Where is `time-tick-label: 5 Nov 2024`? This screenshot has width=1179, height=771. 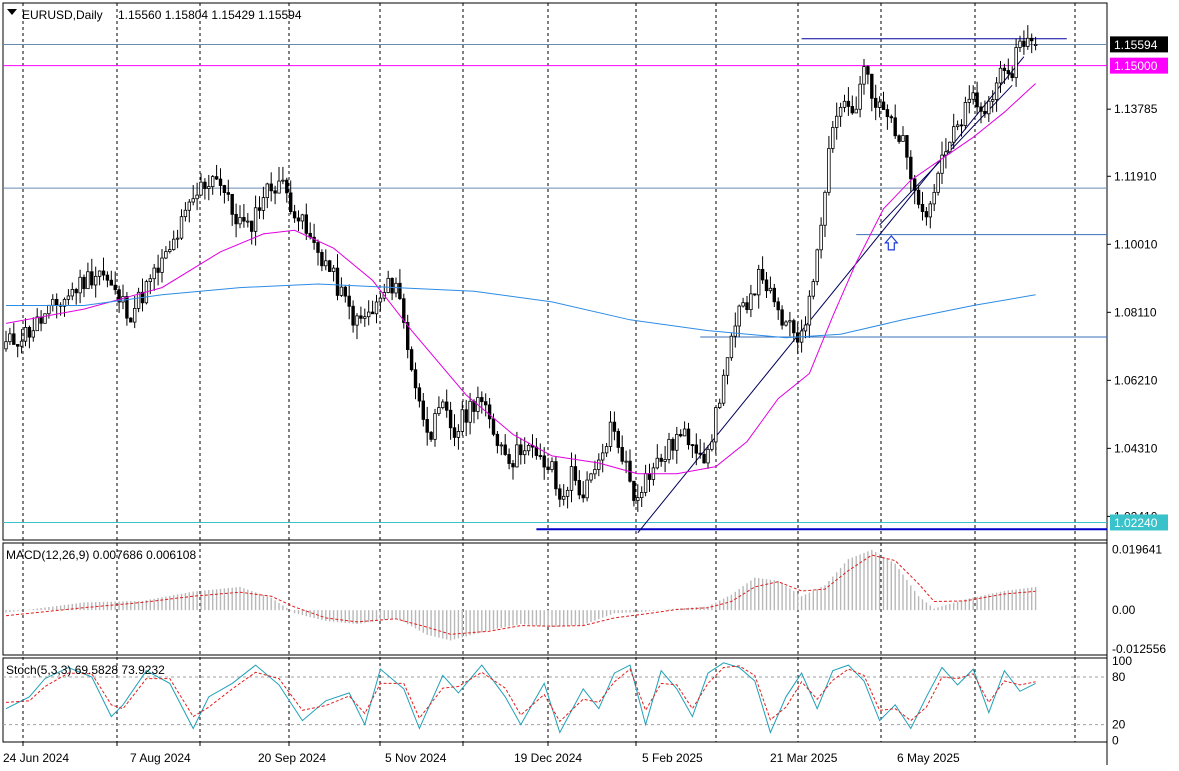 time-tick-label: 5 Nov 2024 is located at coordinates (416, 758).